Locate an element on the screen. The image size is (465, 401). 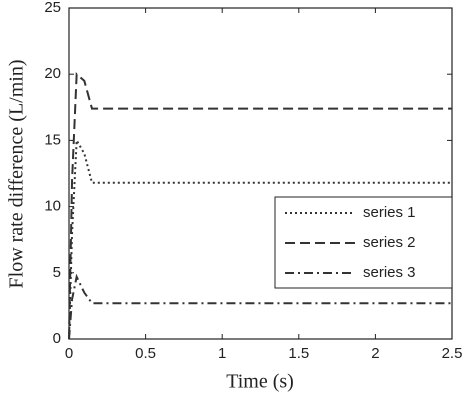
y-tick-label: 25 is located at coordinates (52, 8).